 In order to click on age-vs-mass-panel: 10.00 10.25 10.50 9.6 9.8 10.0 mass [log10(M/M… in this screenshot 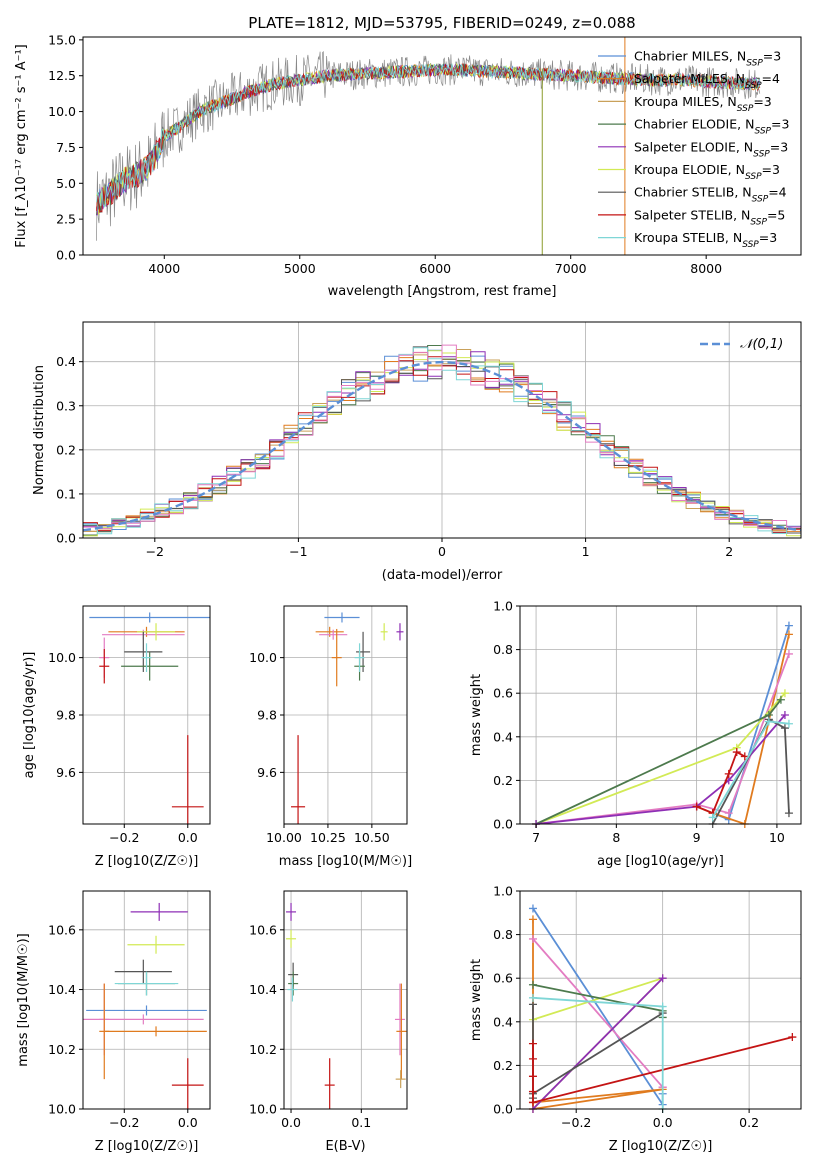, I will do `click(330, 737)`.